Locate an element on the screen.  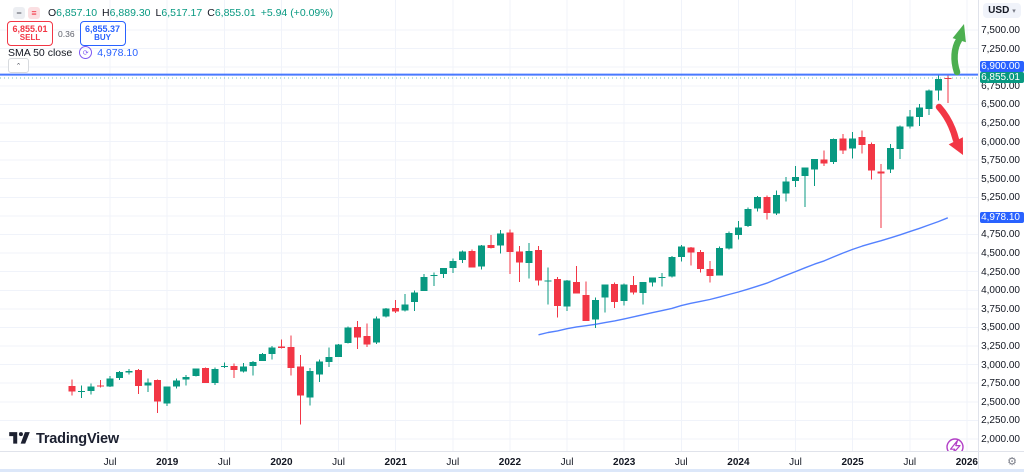
sync-icon: ⟳ is located at coordinates (86, 52).